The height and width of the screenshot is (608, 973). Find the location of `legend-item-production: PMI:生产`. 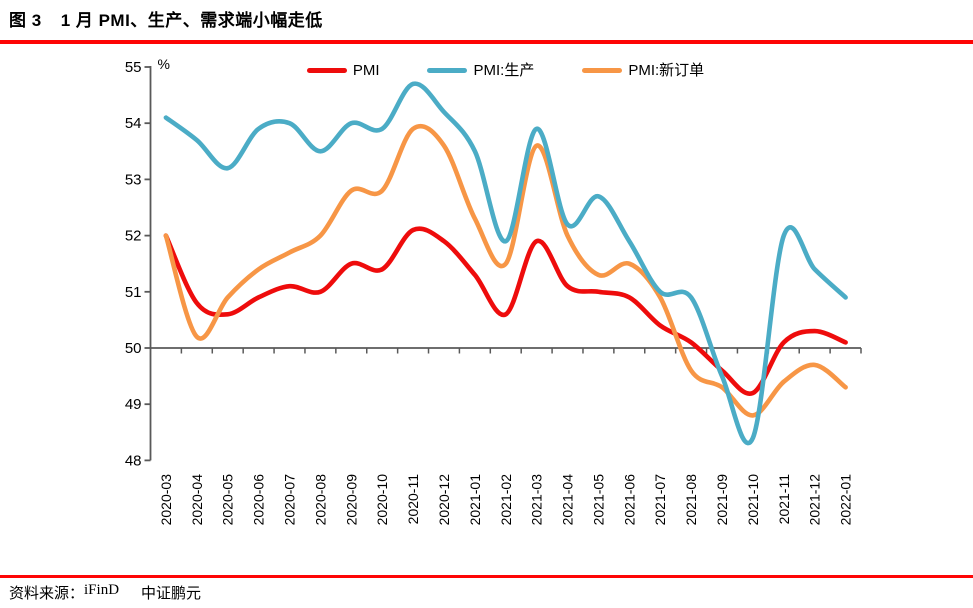

legend-item-production: PMI:生产 is located at coordinates (480, 70).